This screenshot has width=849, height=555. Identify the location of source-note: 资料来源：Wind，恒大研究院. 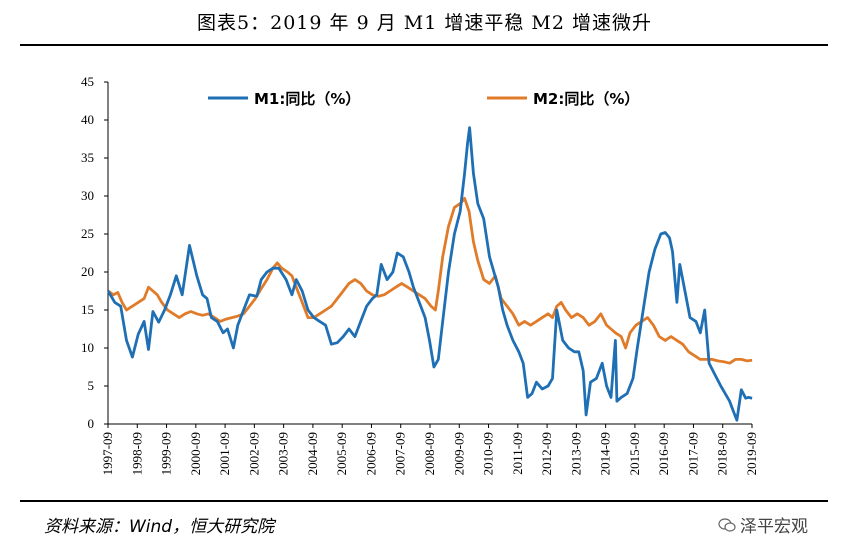
(159, 527).